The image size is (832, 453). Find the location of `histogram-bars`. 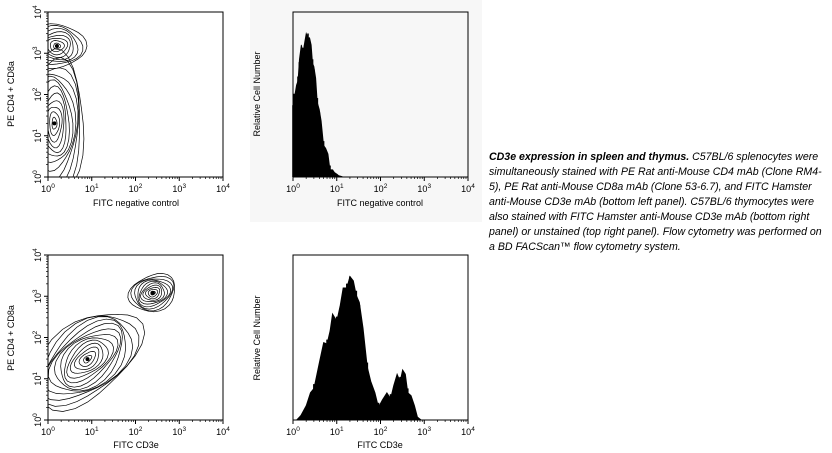

histogram-bars is located at coordinates (318, 104).